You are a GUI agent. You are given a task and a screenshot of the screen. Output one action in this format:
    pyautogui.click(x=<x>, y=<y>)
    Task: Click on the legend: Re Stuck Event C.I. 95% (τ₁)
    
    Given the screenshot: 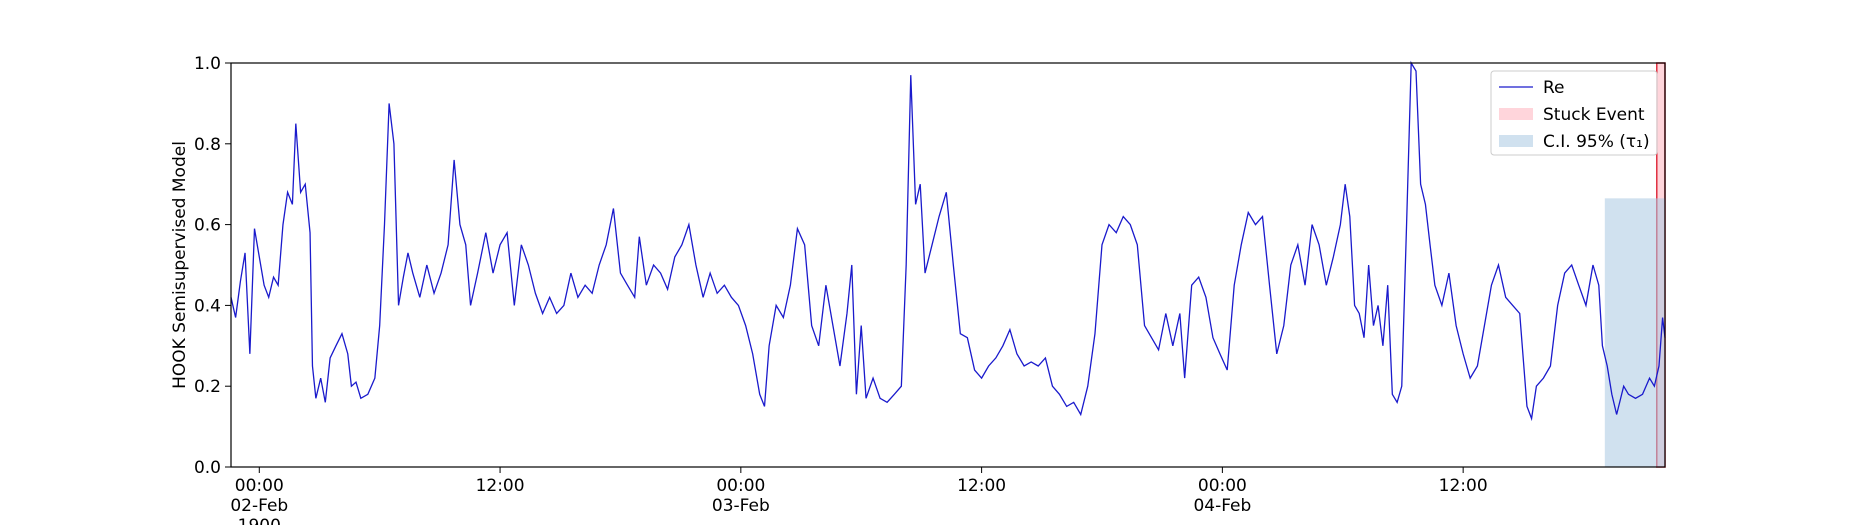 What is the action you would take?
    pyautogui.click(x=1574, y=113)
    